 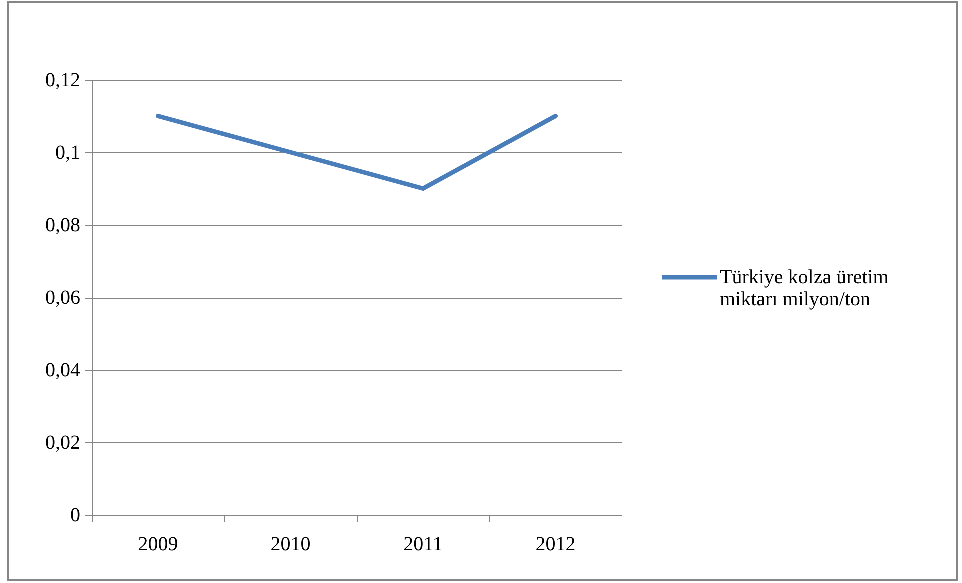 I want to click on y-tick-label: 0,02, so click(x=63, y=443).